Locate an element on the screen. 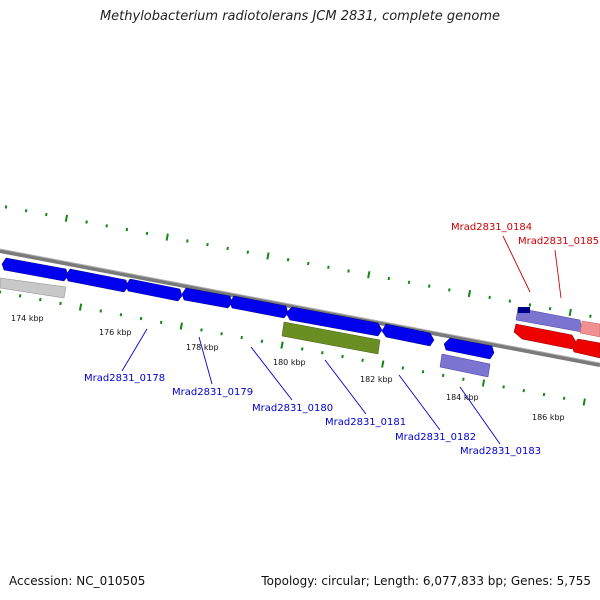 The width and height of the screenshot is (600, 600). tick-label: 180 kbp is located at coordinates (289, 362).